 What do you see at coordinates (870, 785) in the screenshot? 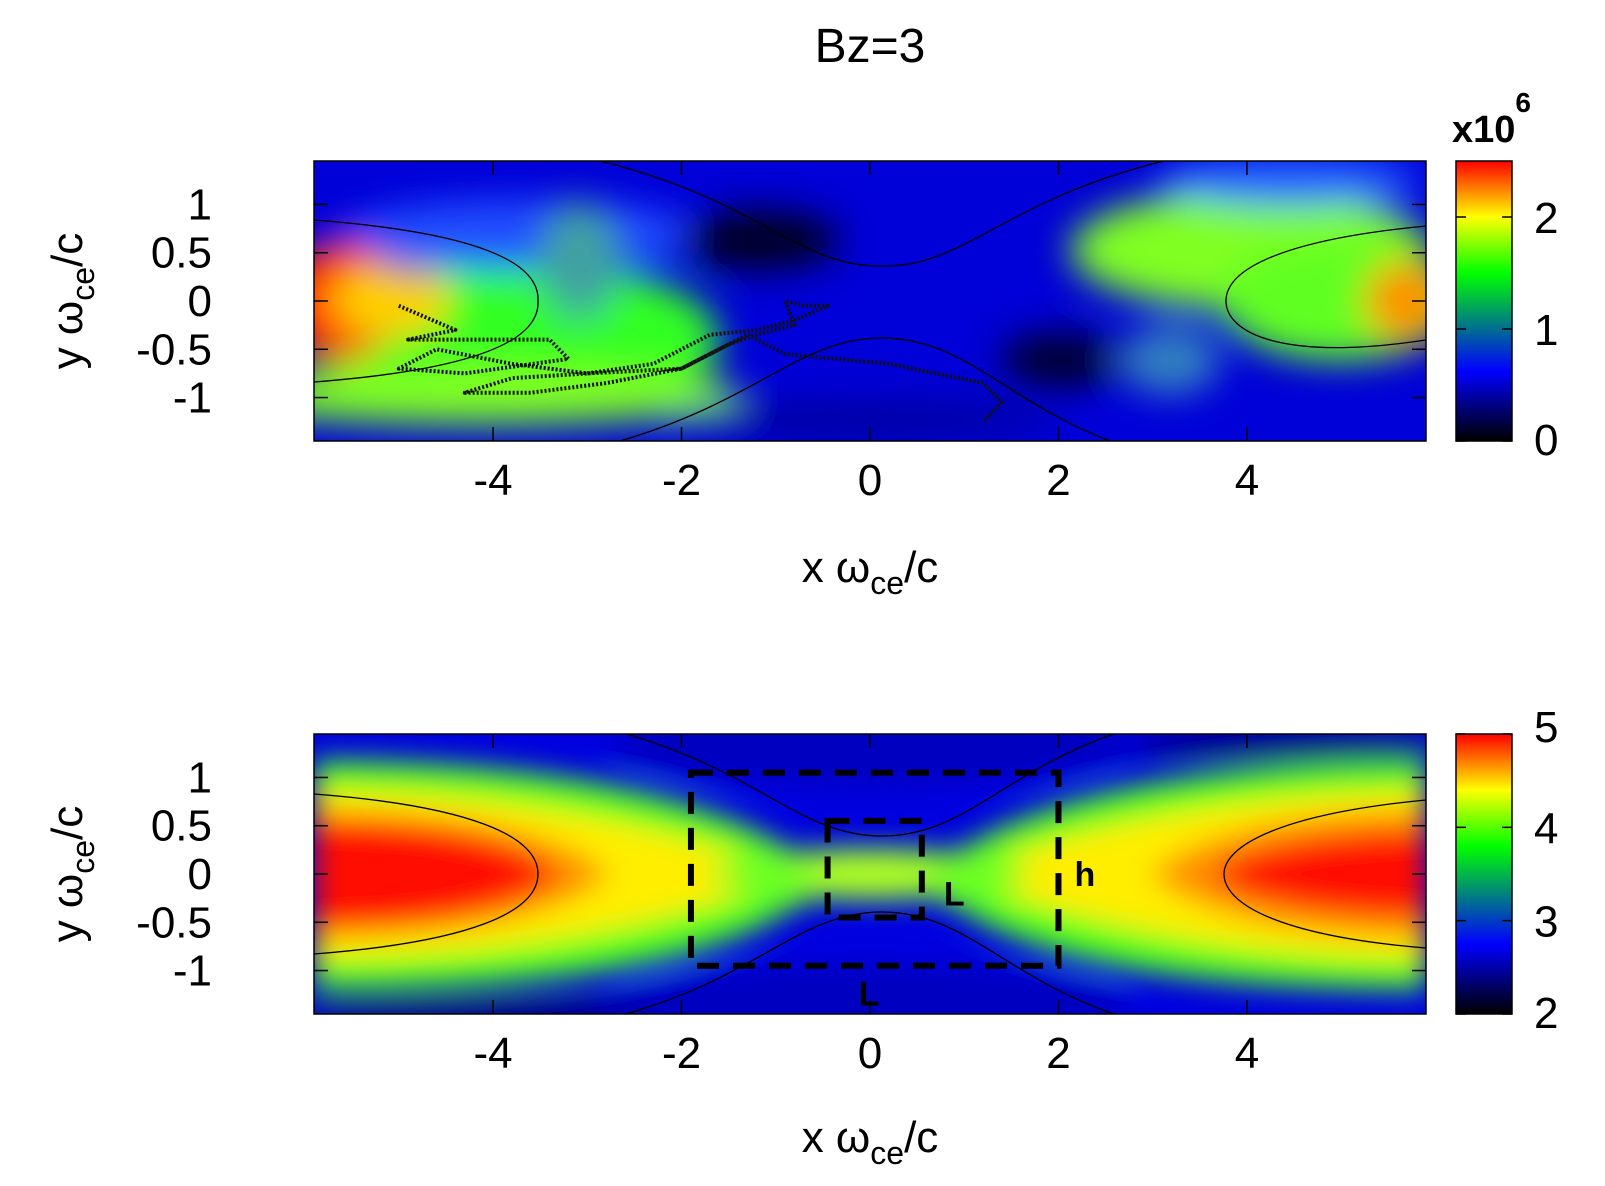
I see `separatrix-bottom-upper` at bounding box center [870, 785].